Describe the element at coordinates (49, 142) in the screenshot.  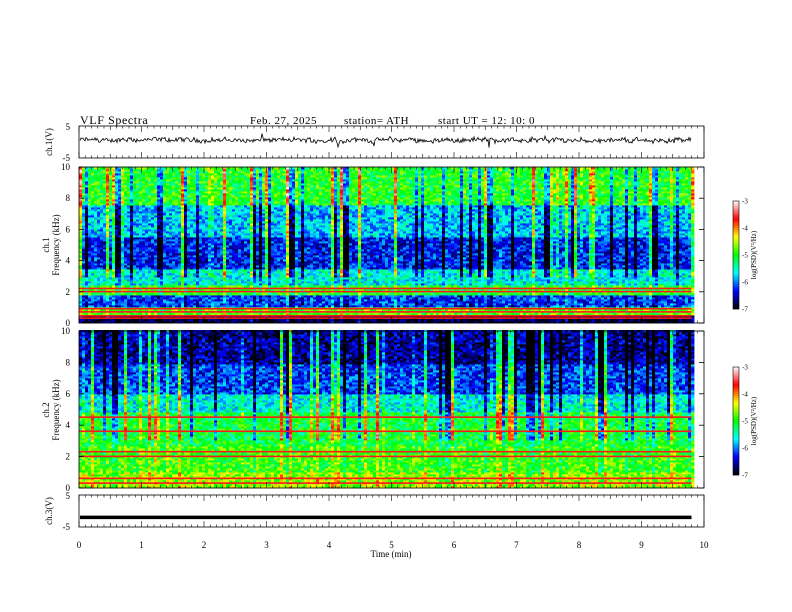
I see `ch1-waveform-ylabel: ch.1(V)` at that location.